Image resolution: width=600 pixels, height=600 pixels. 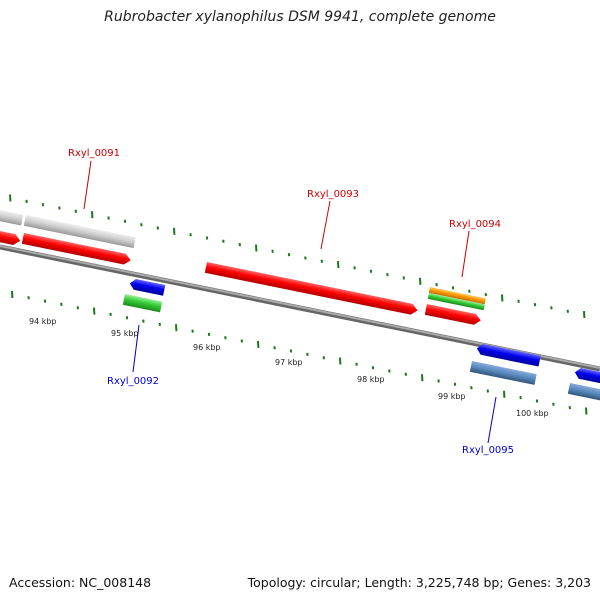 What do you see at coordinates (10, 237) in the screenshot?
I see `feature-red-left` at bounding box center [10, 237].